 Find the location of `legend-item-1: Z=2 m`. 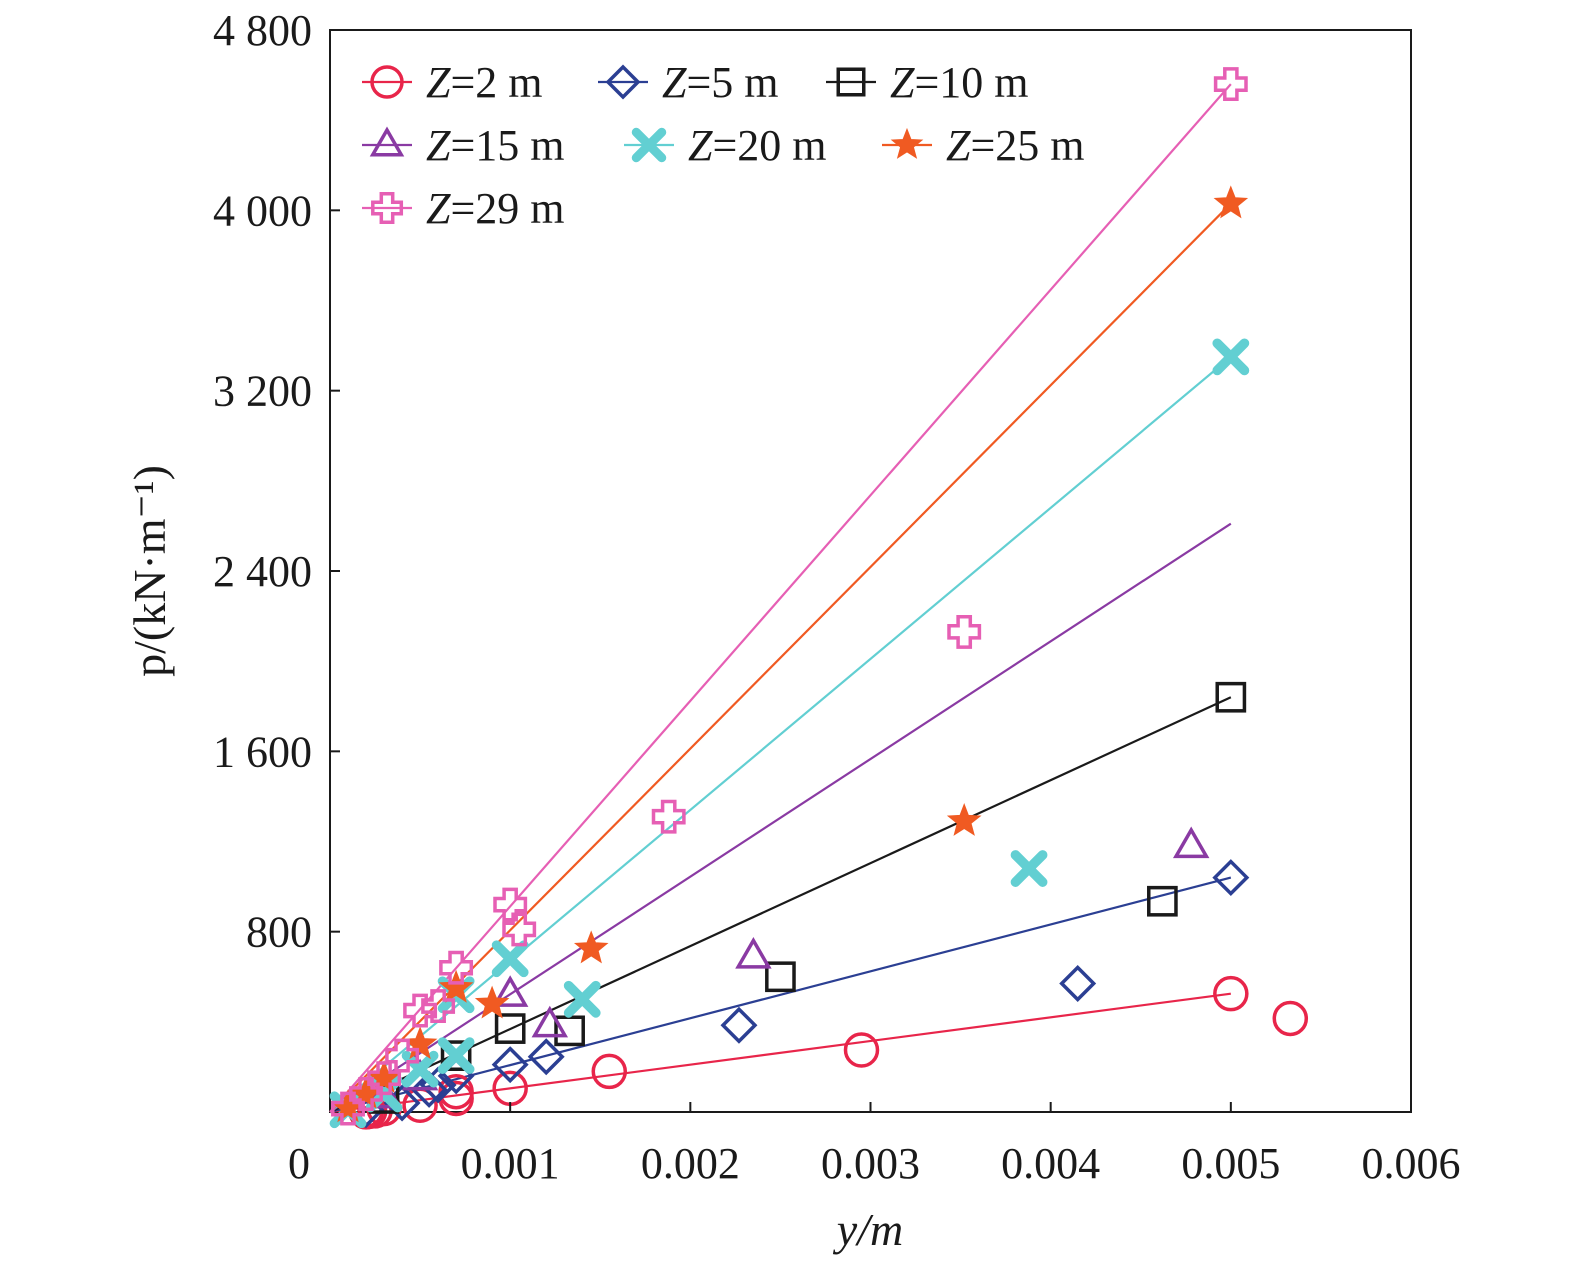

legend-item-1: Z=2 m is located at coordinates (452, 82).